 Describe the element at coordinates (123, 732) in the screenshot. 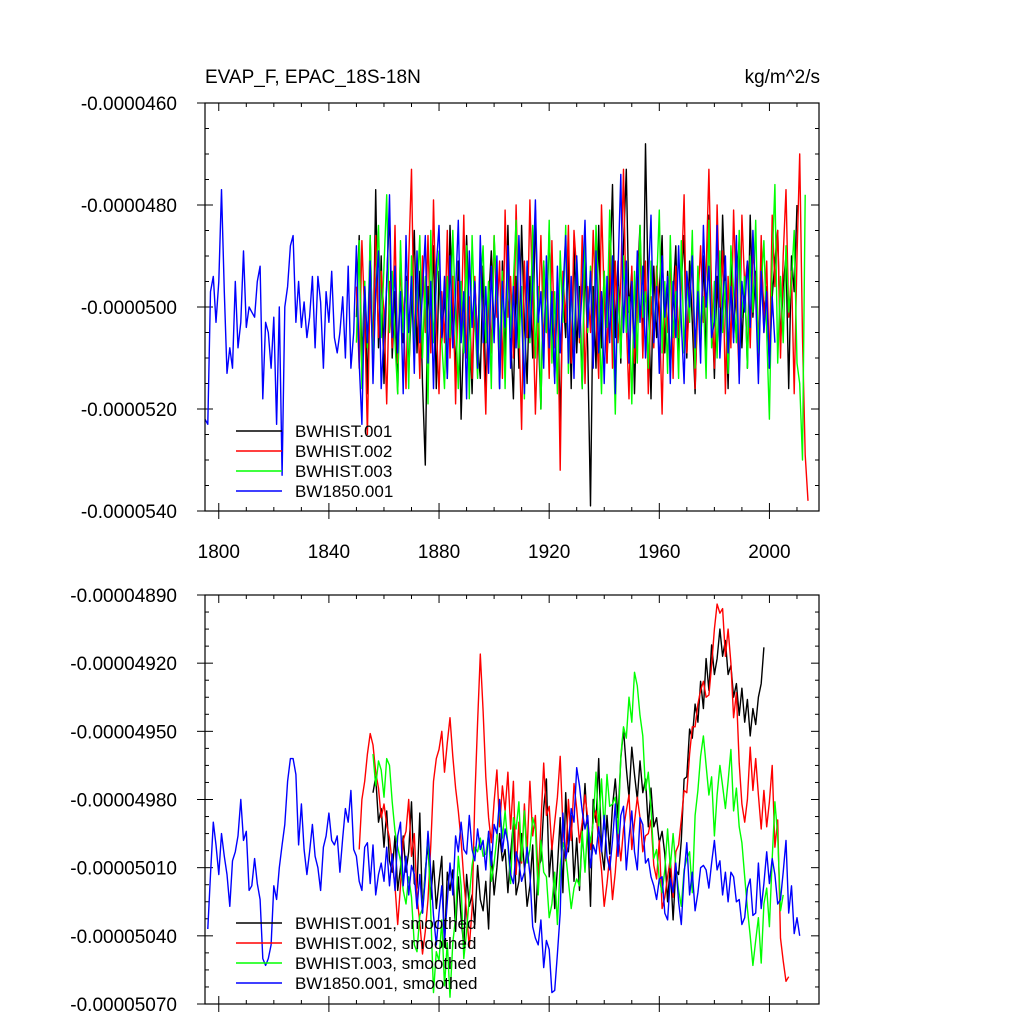

I see `y-tick-label: -0.00004950` at that location.